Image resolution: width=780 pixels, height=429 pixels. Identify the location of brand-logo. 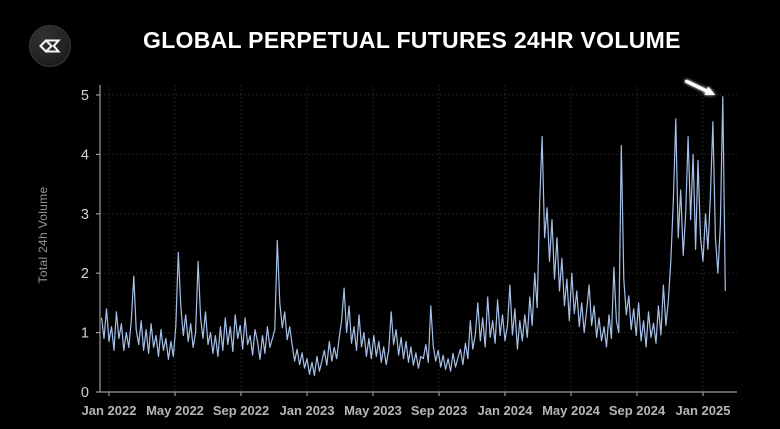
(50, 46).